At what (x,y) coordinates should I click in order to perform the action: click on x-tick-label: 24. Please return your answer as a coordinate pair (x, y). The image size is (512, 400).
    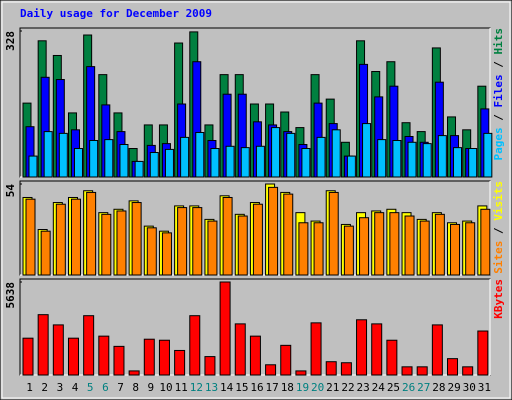
    Looking at the image, I should click on (379, 387).